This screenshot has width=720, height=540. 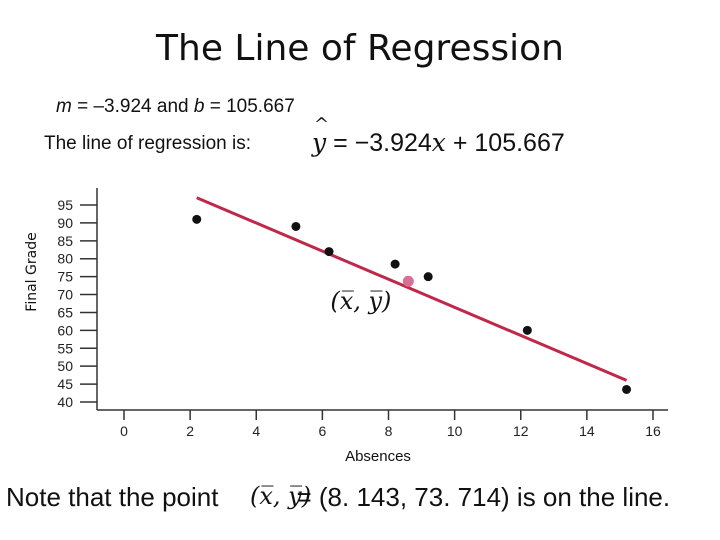 What do you see at coordinates (65, 366) in the screenshot?
I see `y-tick-label: 50` at bounding box center [65, 366].